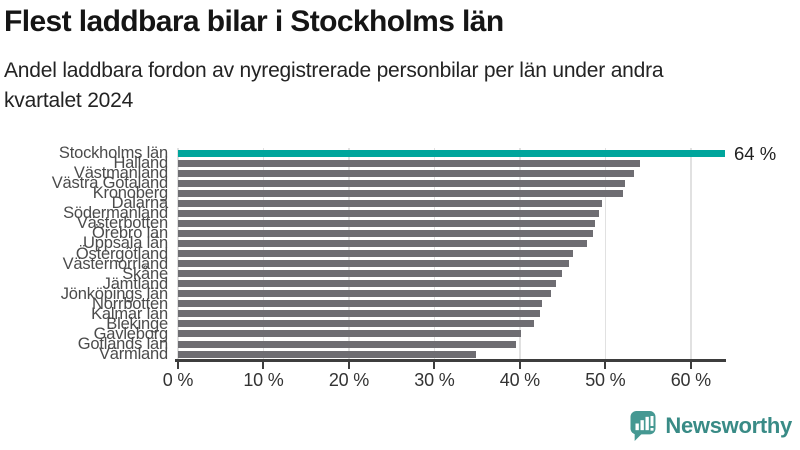  I want to click on y-axis-label: Kronoberg, so click(130, 193).